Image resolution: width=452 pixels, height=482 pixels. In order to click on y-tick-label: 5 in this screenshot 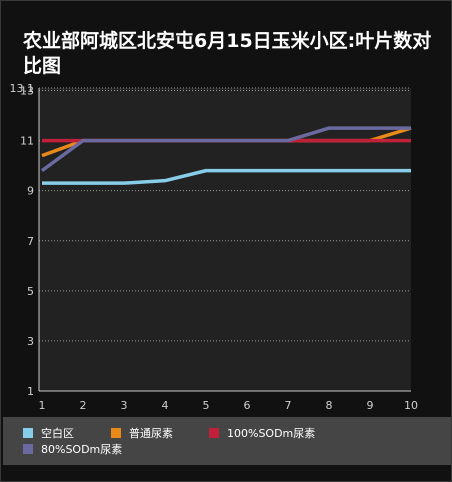, I will do `click(30, 291)`.